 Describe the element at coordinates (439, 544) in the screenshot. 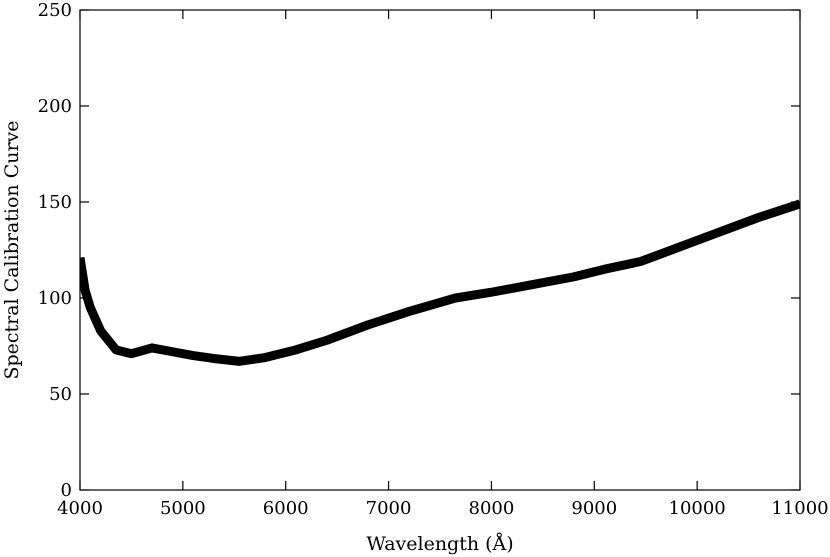

I see `x-axis-label: Wavelength (Å)` at that location.